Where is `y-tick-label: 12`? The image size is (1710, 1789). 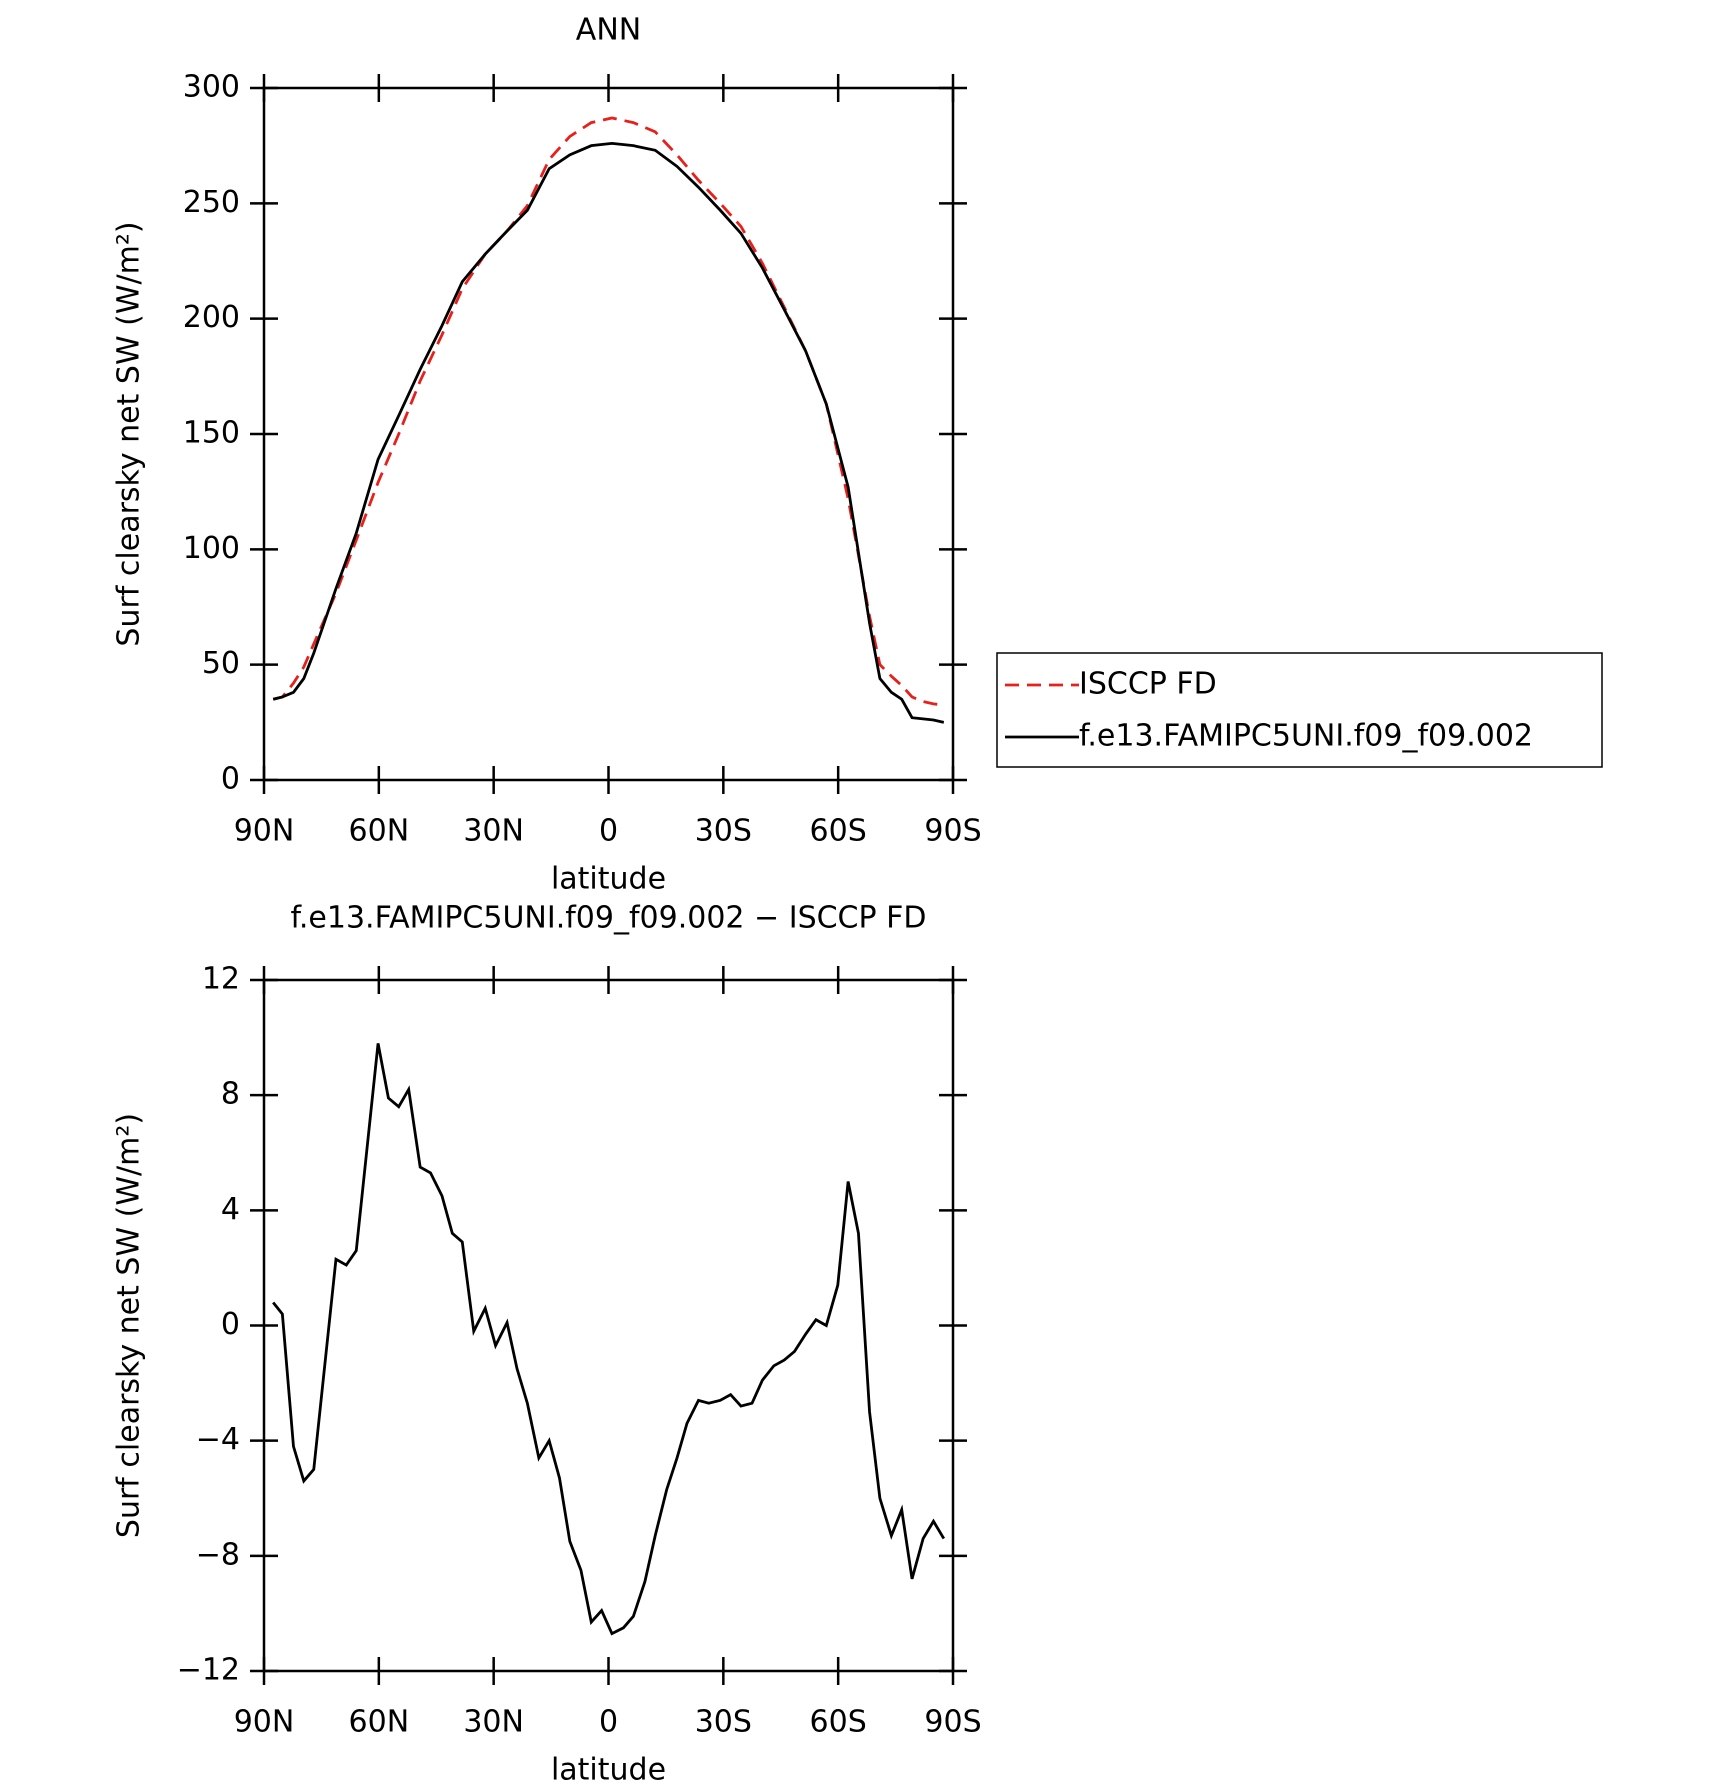
y-tick-label: 12 is located at coordinates (221, 979).